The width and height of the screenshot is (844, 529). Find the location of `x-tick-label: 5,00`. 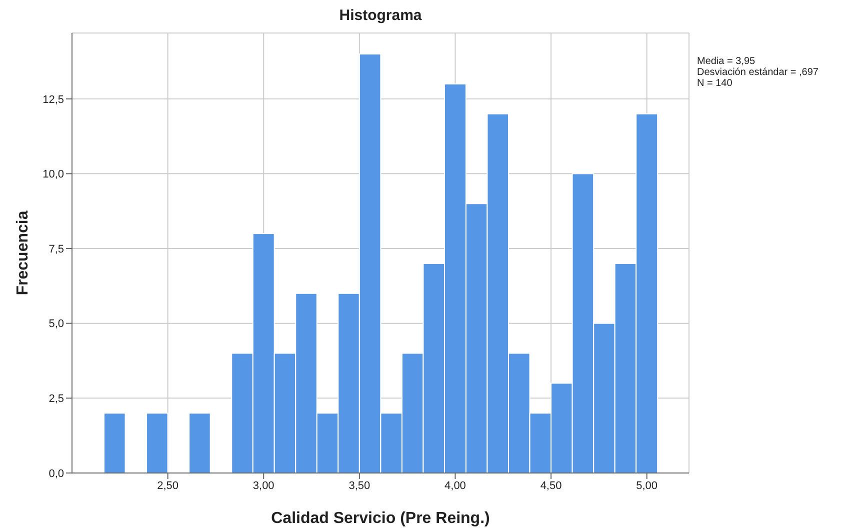

x-tick-label: 5,00 is located at coordinates (647, 486).